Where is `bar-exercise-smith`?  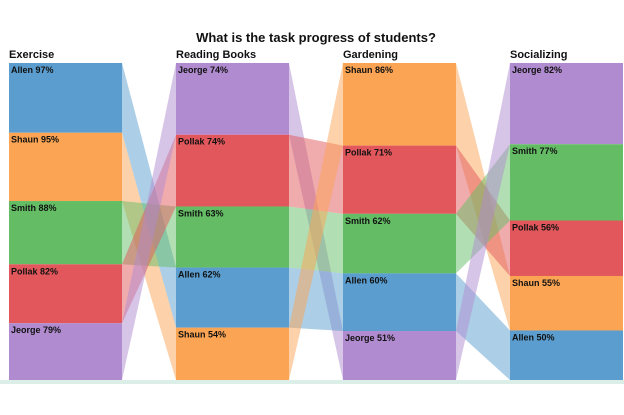
bar-exercise-smith is located at coordinates (65, 233).